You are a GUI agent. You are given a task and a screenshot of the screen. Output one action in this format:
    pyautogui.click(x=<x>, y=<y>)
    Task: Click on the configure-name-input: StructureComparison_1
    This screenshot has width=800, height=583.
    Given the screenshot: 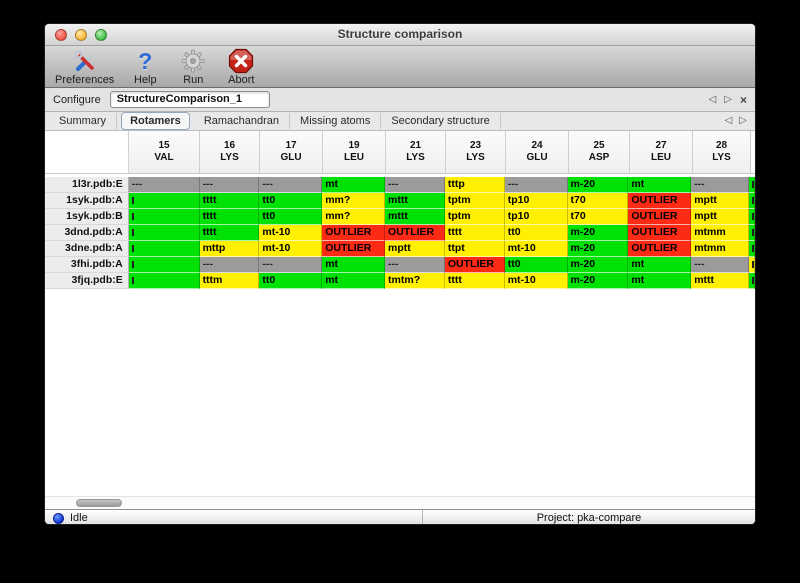 What is the action you would take?
    pyautogui.click(x=189, y=99)
    